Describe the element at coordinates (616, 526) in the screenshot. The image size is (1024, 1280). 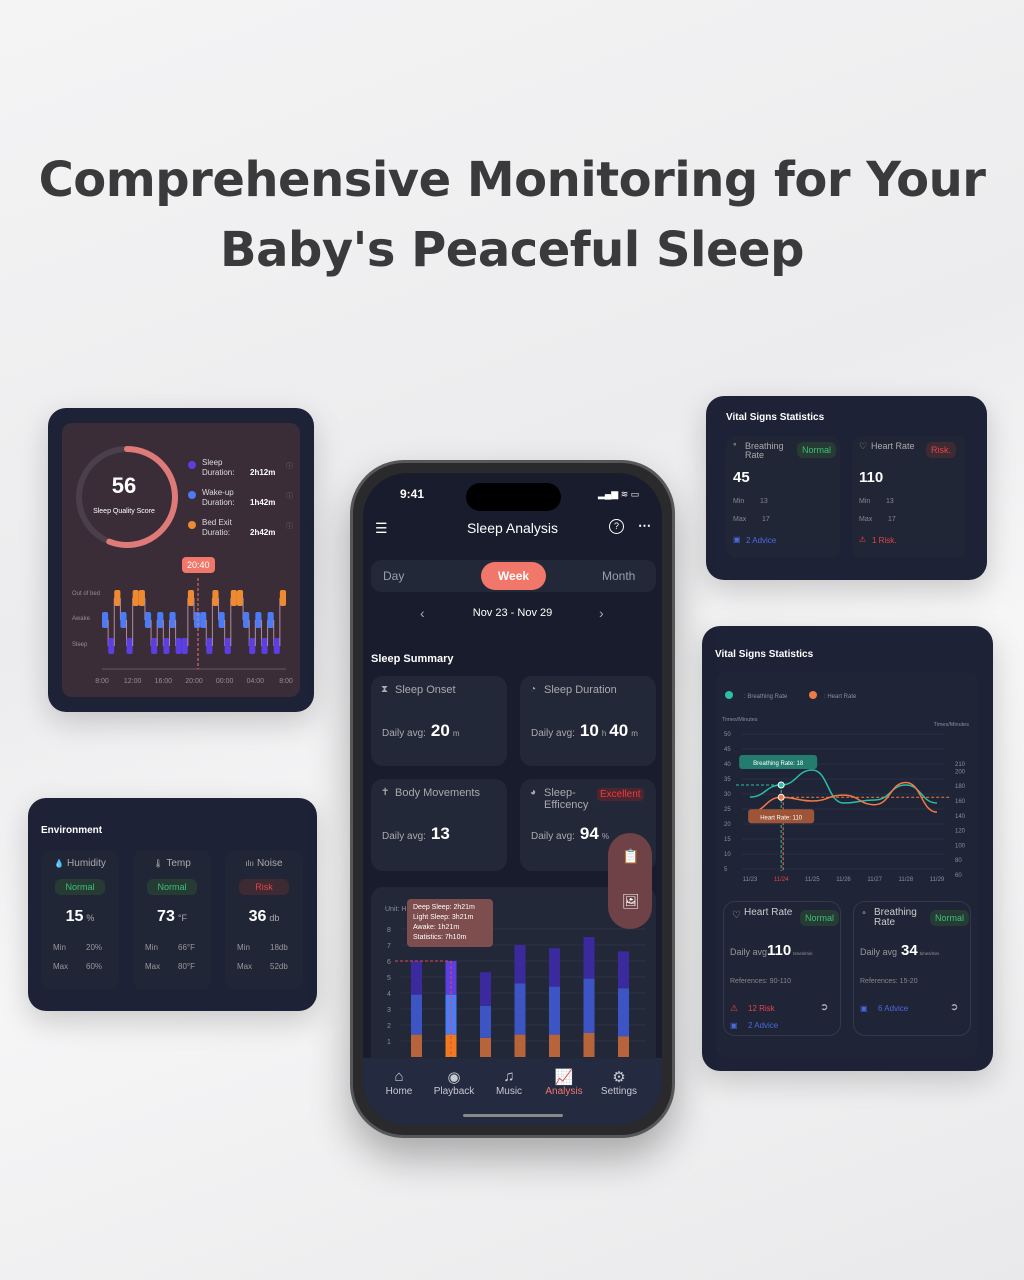
I see `help-icon: ?` at that location.